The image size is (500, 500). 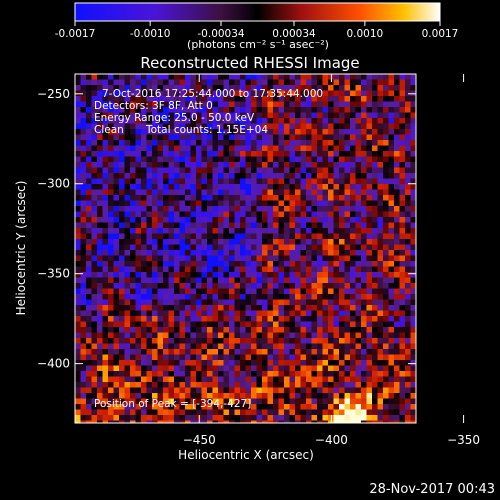 I want to click on colorbar-units: (photons cm⁻² s⁻¹ asec⁻²), so click(x=258, y=44).